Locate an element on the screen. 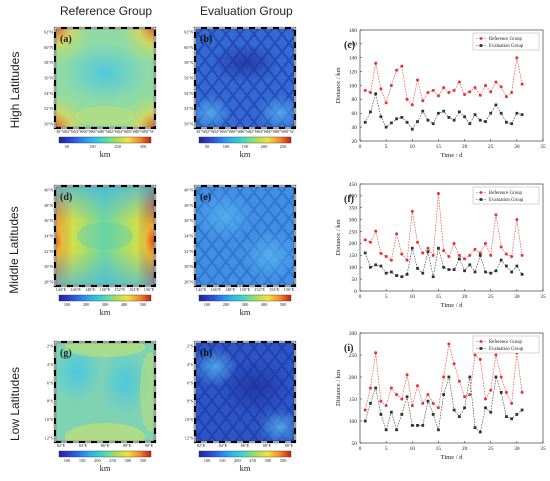 Image resolution: width=550 pixels, height=481 pixels. reference-colorbar-1-tick: 250 is located at coordinates (117, 146).